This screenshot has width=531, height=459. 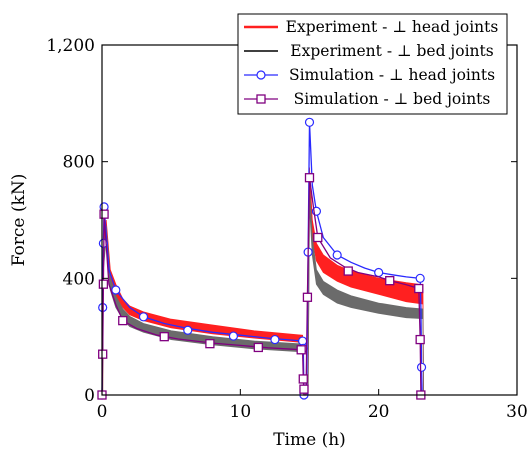 I want to click on legend-entry: Experiment - ⊥ bed joints, so click(x=369, y=51).